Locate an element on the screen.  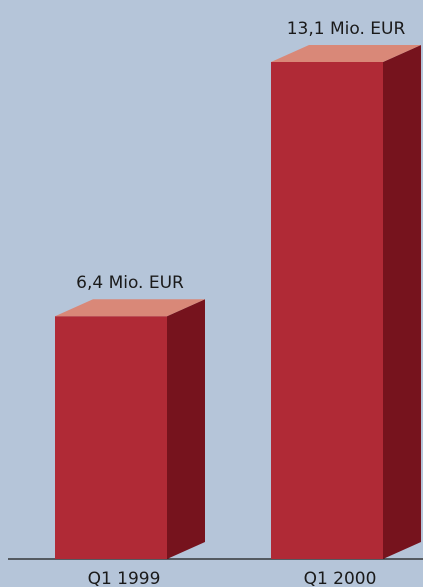
data-label: 13,1 Mio. EUR is located at coordinates (346, 29).